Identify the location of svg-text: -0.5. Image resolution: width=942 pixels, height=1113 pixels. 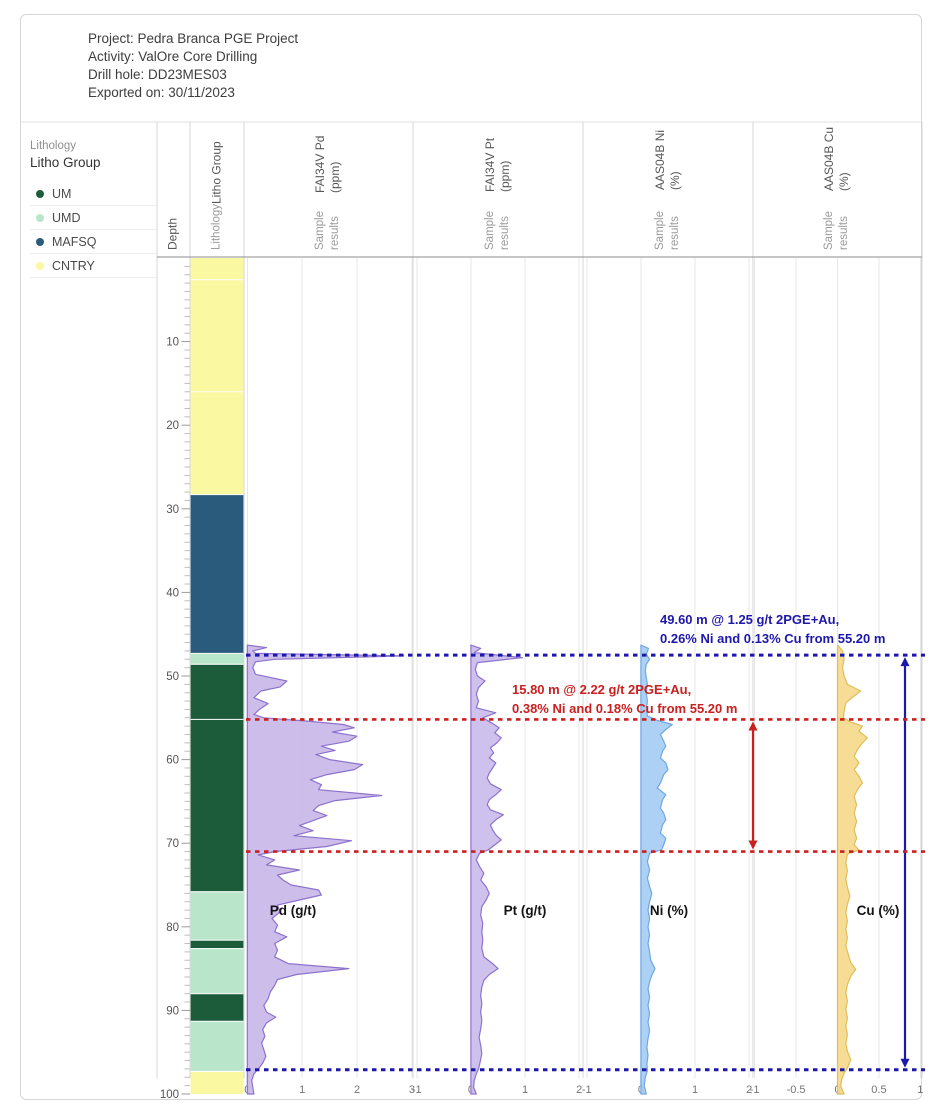
(796, 1090).